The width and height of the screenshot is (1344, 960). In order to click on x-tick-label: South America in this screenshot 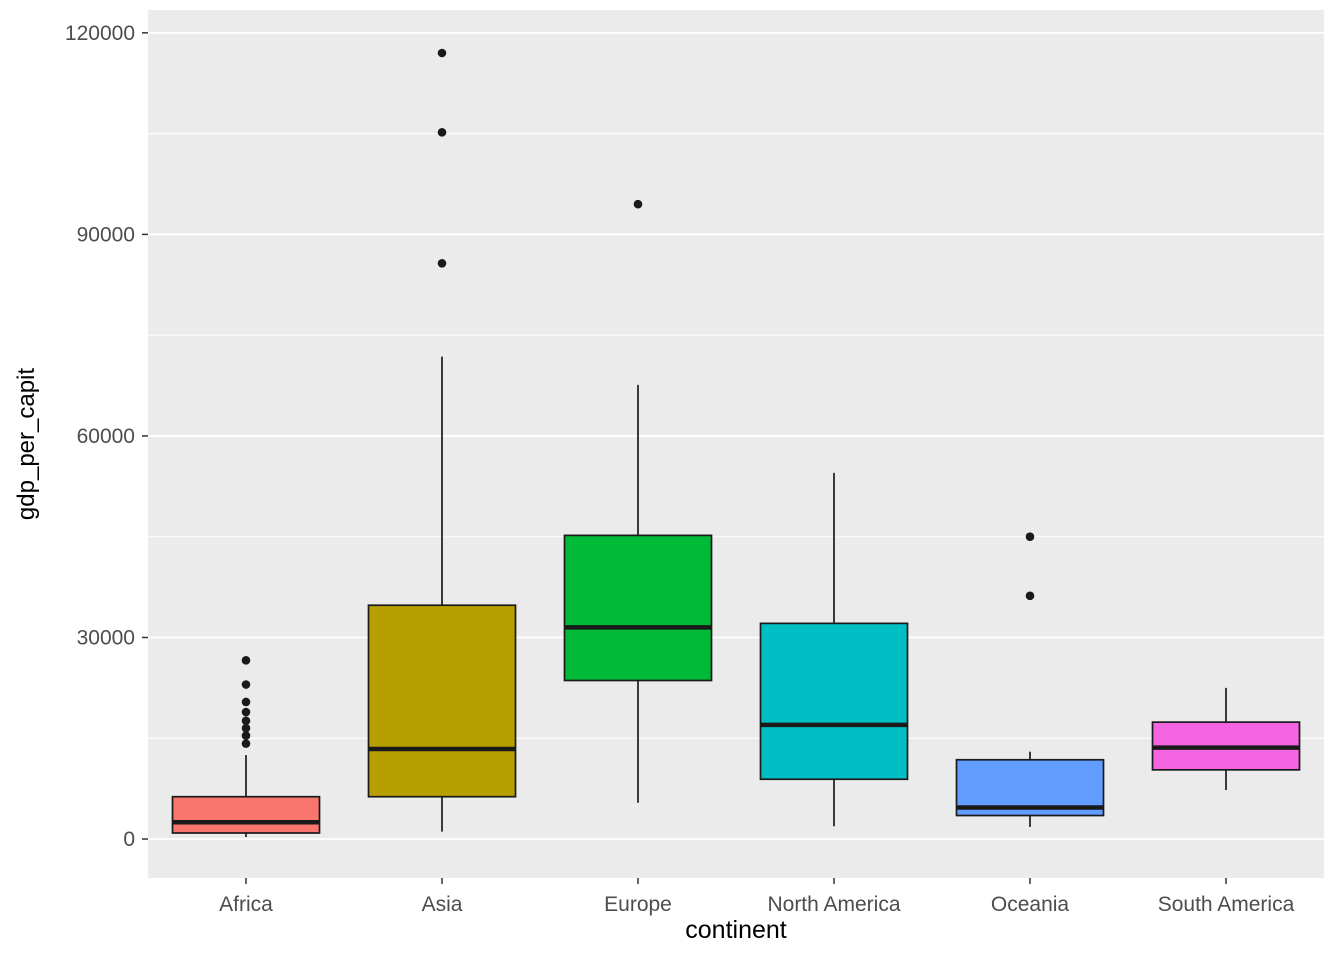, I will do `click(1226, 904)`.